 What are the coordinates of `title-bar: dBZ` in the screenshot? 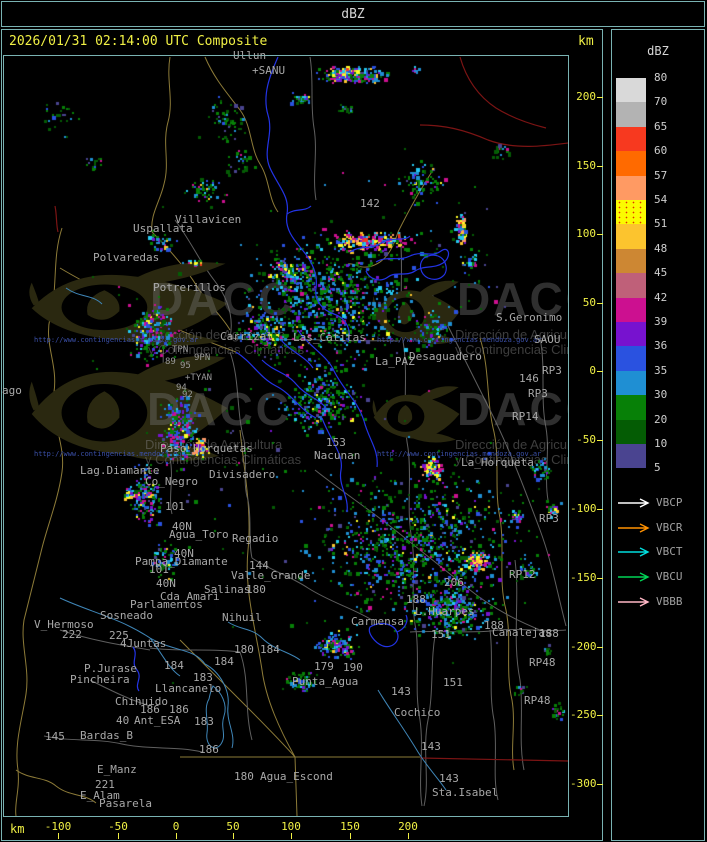 It's located at (353, 14).